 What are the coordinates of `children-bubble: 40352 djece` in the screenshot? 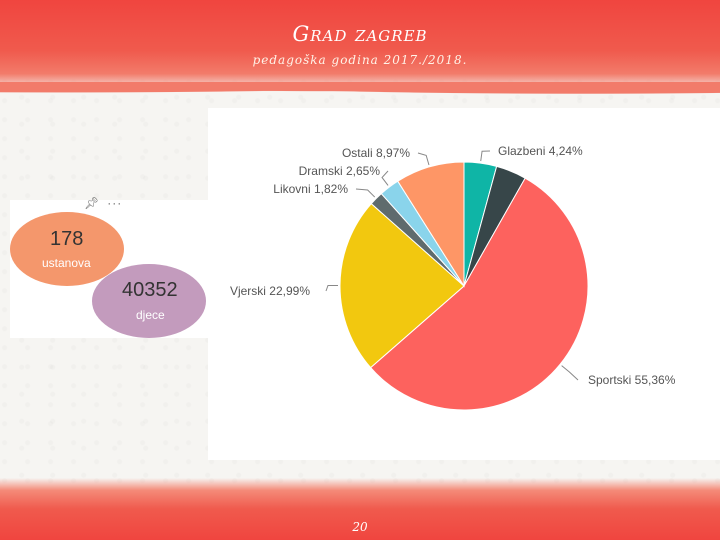 It's located at (149, 301).